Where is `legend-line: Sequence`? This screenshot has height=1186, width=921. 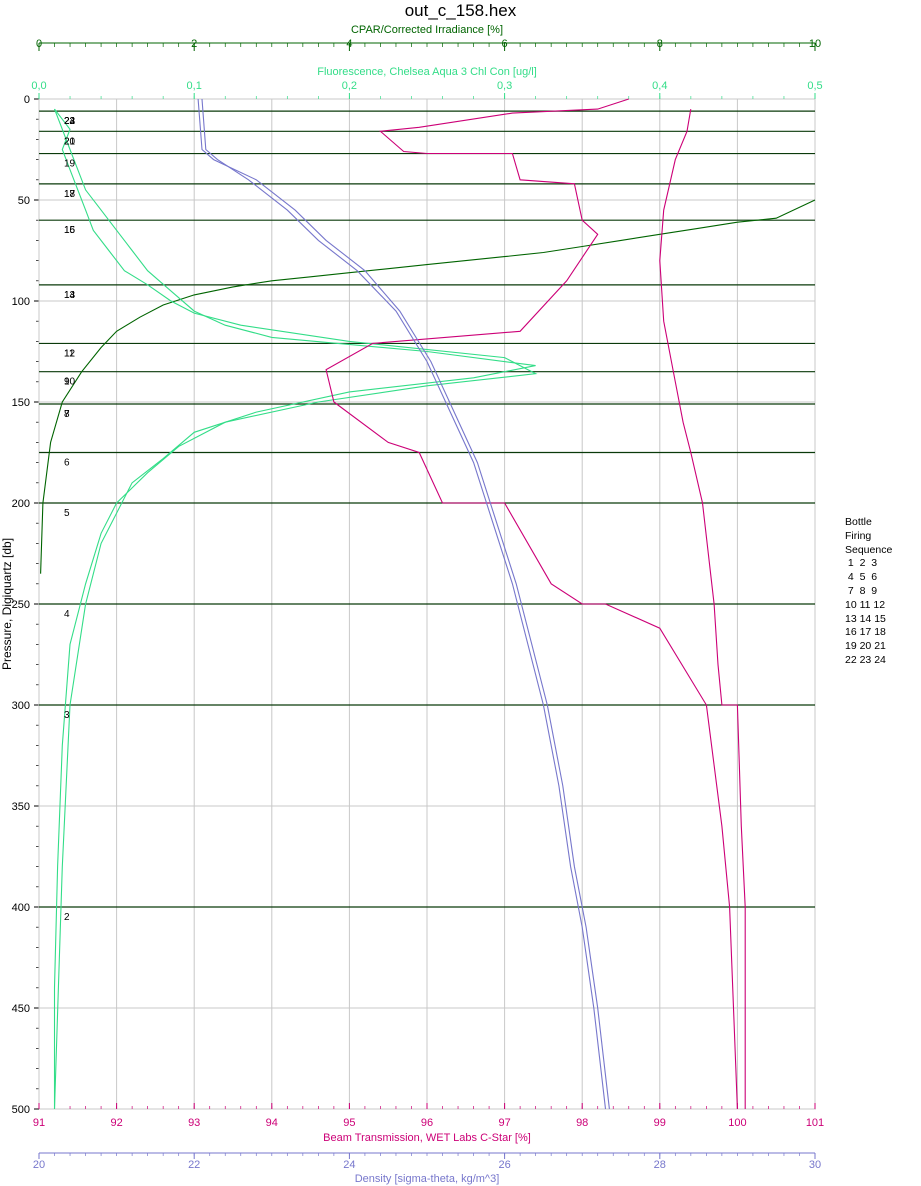
legend-line: Sequence is located at coordinates (869, 549).